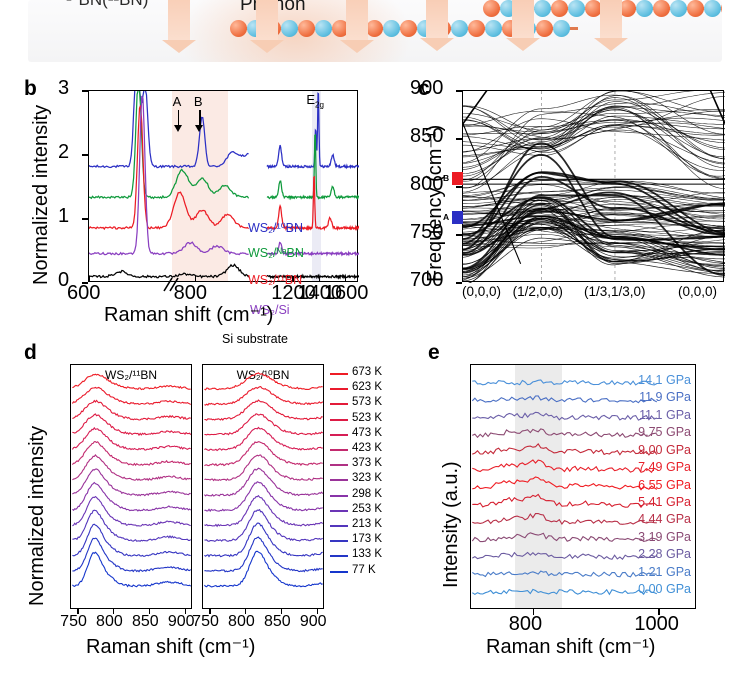  I want to click on legend-label: 523 K, so click(367, 417).